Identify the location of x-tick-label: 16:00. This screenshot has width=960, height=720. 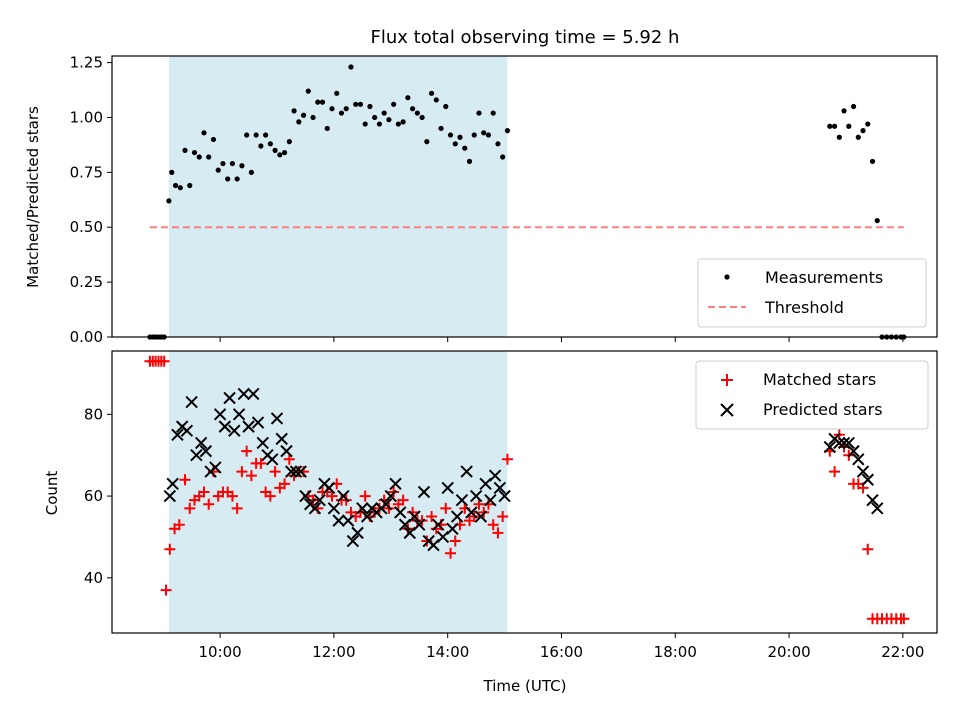
(561, 652).